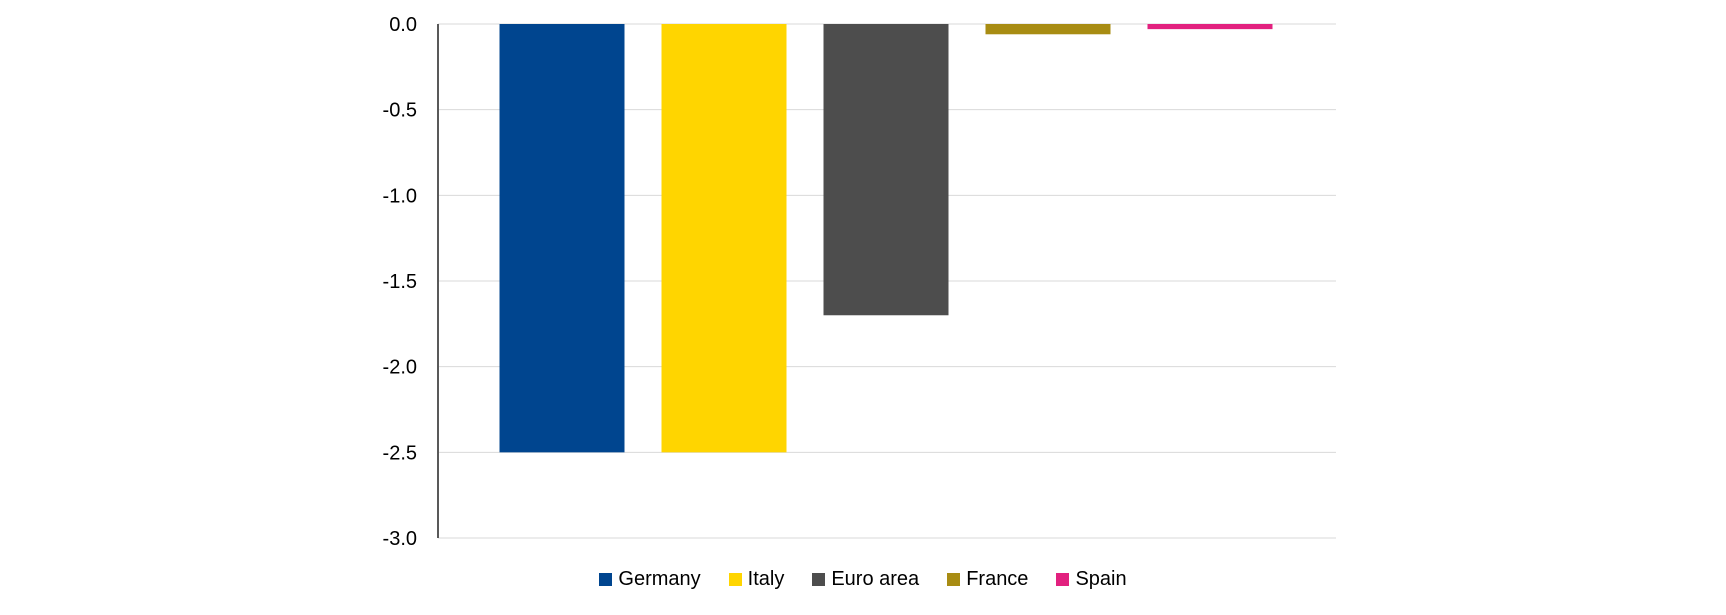 The image size is (1726, 615). Describe the element at coordinates (875, 579) in the screenshot. I see `legend-label: Euro area` at that location.